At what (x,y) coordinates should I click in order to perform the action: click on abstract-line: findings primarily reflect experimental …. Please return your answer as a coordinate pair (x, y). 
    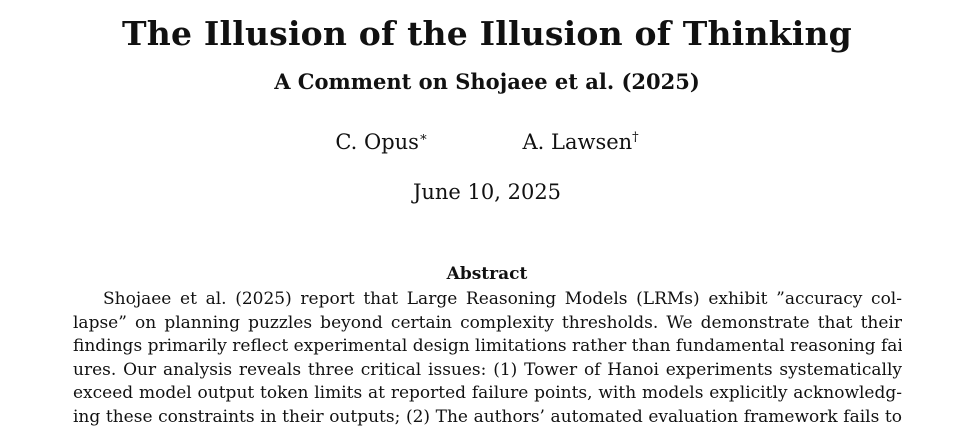
    Looking at the image, I should click on (487, 346).